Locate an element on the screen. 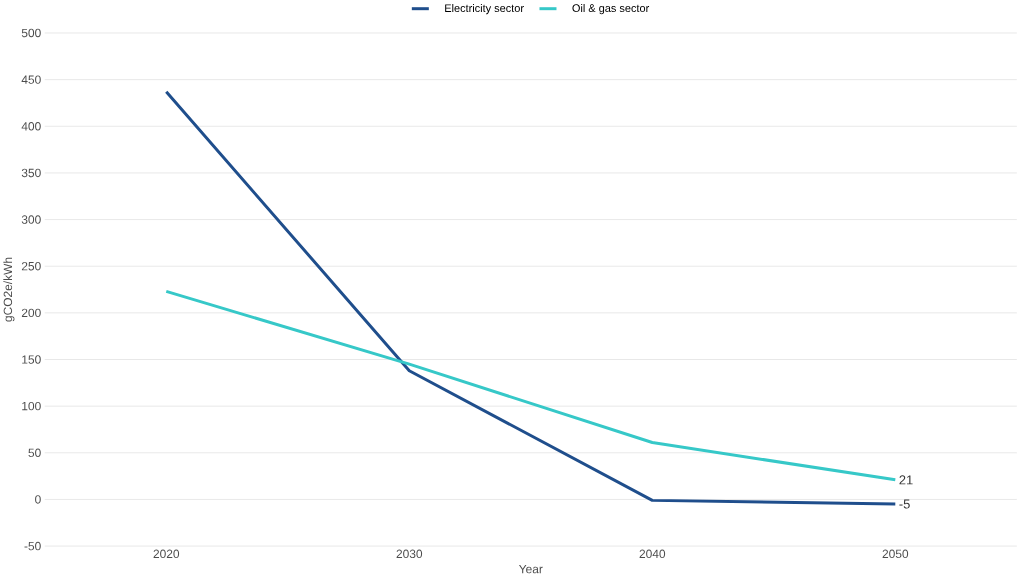  y-tick-label: 100 is located at coordinates (31, 406).